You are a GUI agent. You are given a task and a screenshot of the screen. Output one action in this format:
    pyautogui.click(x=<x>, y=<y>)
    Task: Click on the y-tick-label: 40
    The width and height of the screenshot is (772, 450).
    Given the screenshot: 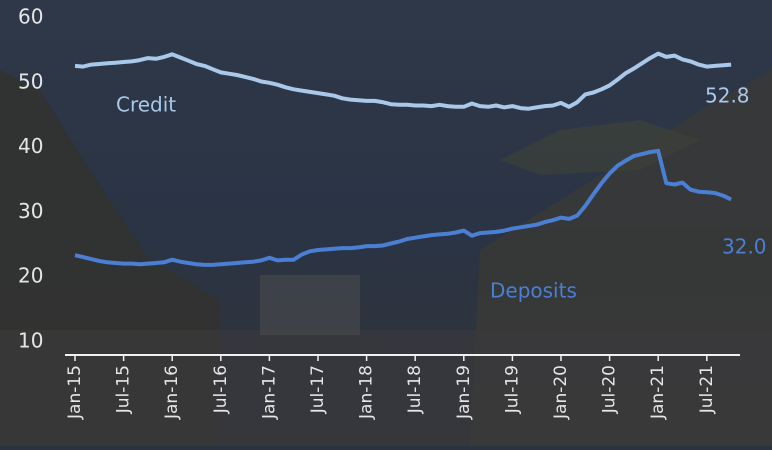 What is the action you would take?
    pyautogui.click(x=30, y=146)
    